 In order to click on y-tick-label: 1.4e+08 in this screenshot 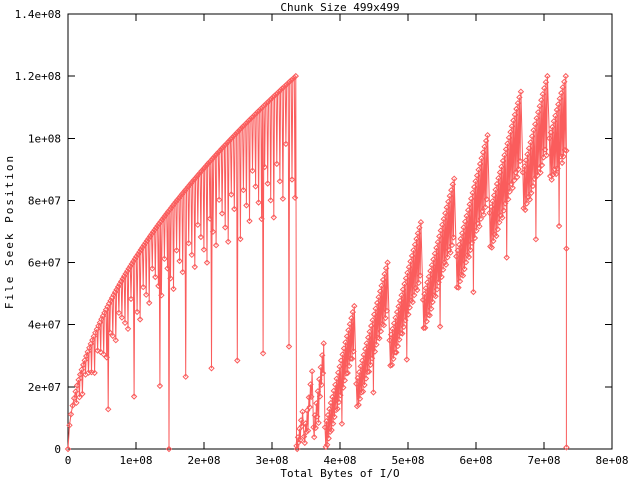, I will do `click(38, 14)`.